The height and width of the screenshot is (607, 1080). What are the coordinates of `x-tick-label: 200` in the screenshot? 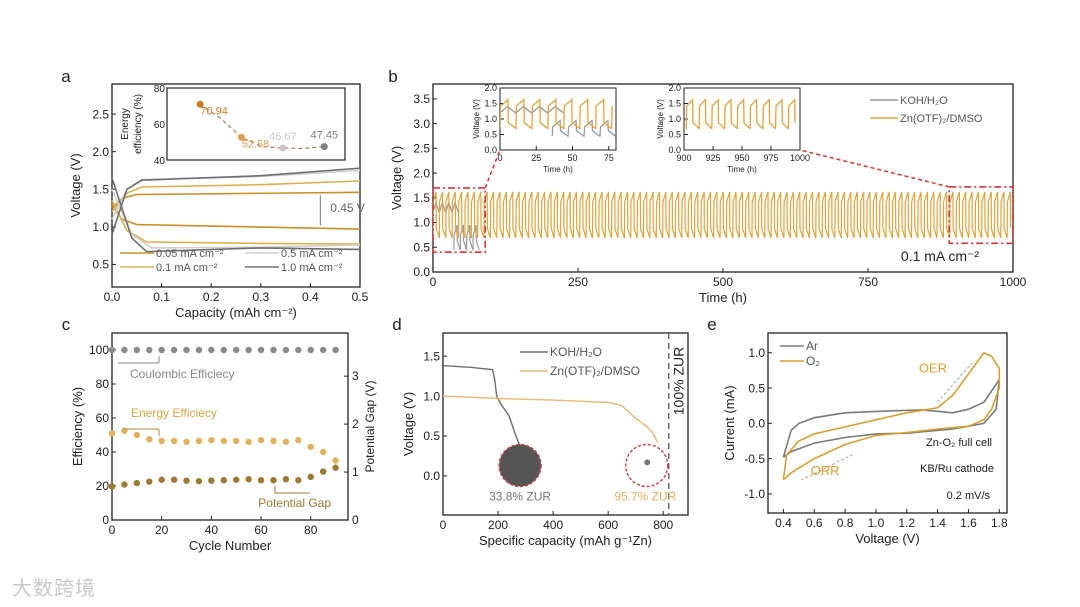 It's located at (498, 525).